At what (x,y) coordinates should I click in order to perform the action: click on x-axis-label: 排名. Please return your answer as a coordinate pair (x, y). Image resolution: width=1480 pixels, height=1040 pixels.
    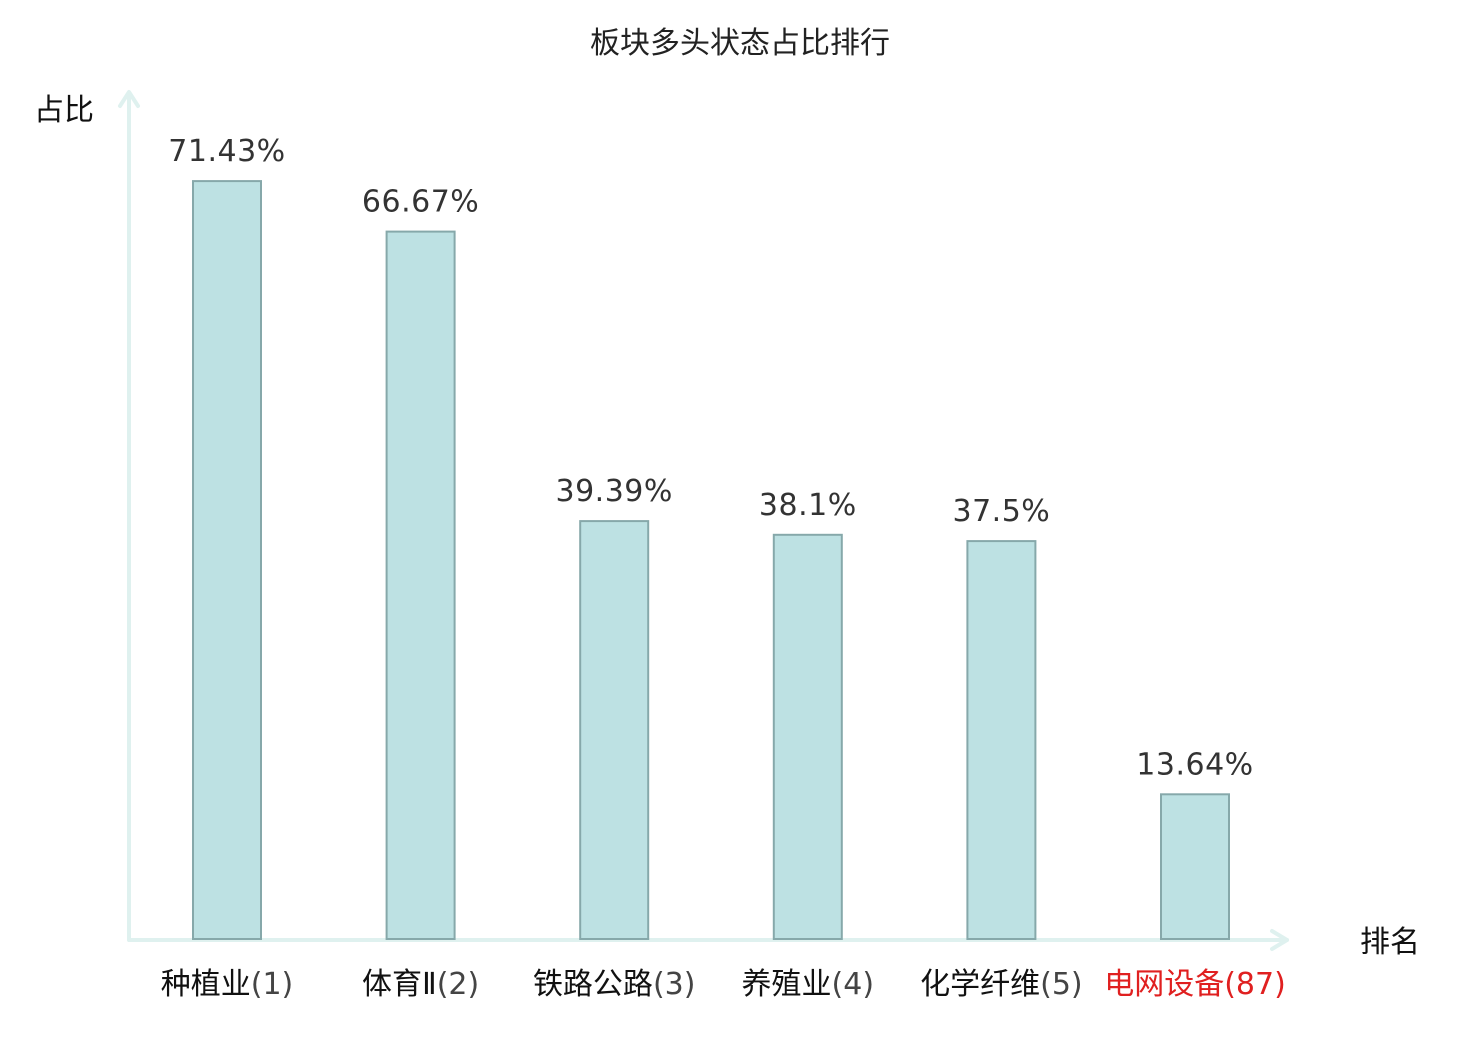
    Looking at the image, I should click on (1390, 942).